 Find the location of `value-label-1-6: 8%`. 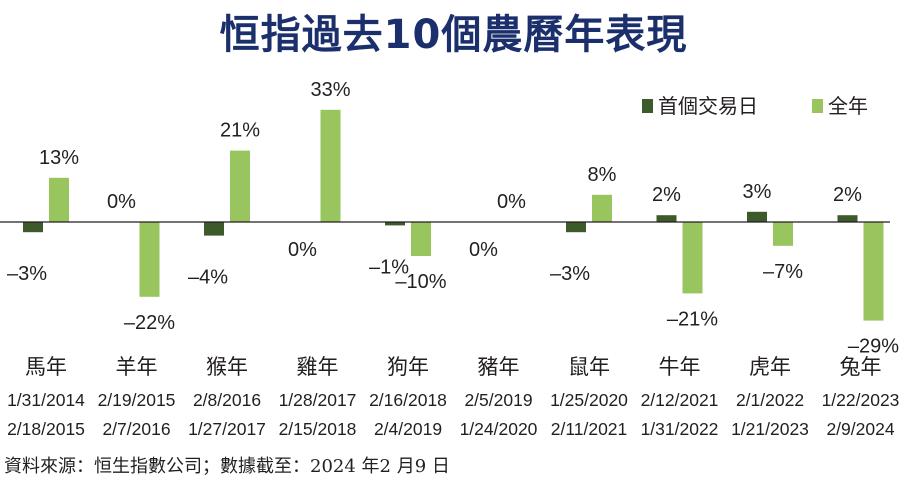

value-label-1-6: 8% is located at coordinates (602, 175).